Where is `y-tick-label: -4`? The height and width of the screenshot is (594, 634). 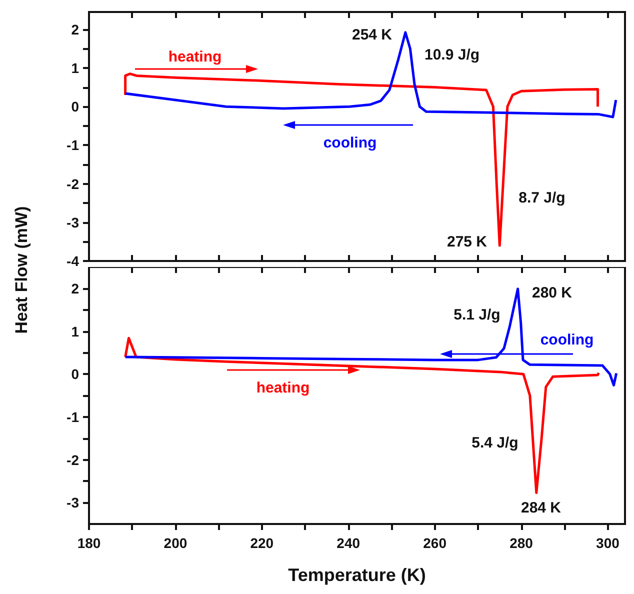
y-tick-label: -4 is located at coordinates (73, 261).